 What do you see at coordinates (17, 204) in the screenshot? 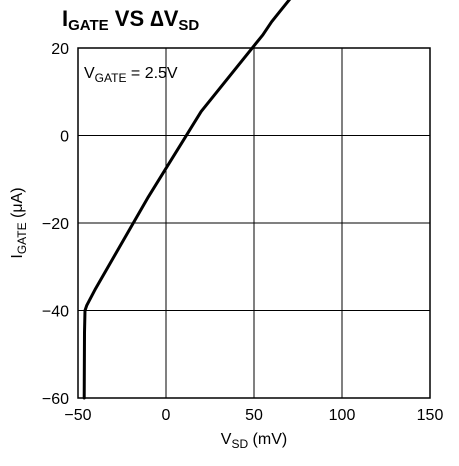
I see `y-label-unit: (μA)` at bounding box center [17, 204].